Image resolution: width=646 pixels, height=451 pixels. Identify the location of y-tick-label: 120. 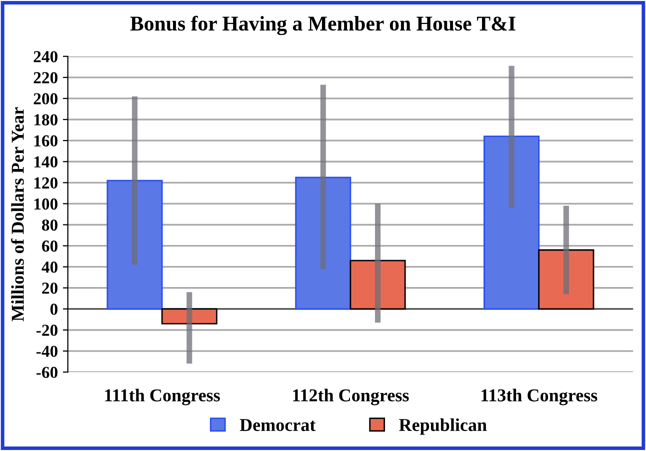
(46, 183).